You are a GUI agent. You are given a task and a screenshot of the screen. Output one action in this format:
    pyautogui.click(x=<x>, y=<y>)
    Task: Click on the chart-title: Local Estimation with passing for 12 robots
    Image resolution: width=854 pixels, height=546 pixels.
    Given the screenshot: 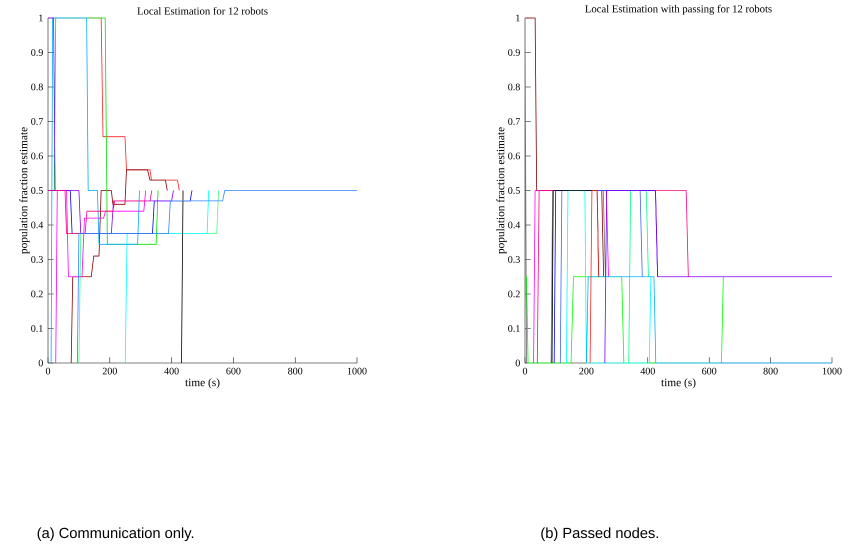 What is the action you would take?
    pyautogui.click(x=678, y=9)
    